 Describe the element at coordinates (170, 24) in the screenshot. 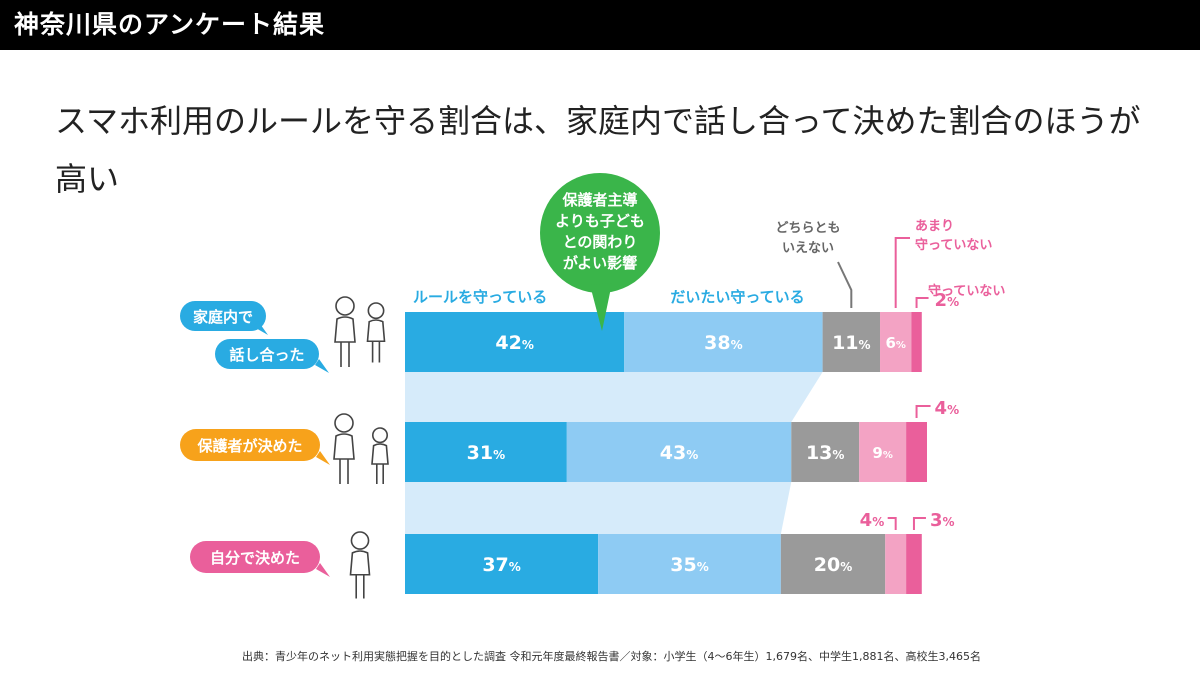

I see `page-title: 神奈川県のアンケート結果` at that location.